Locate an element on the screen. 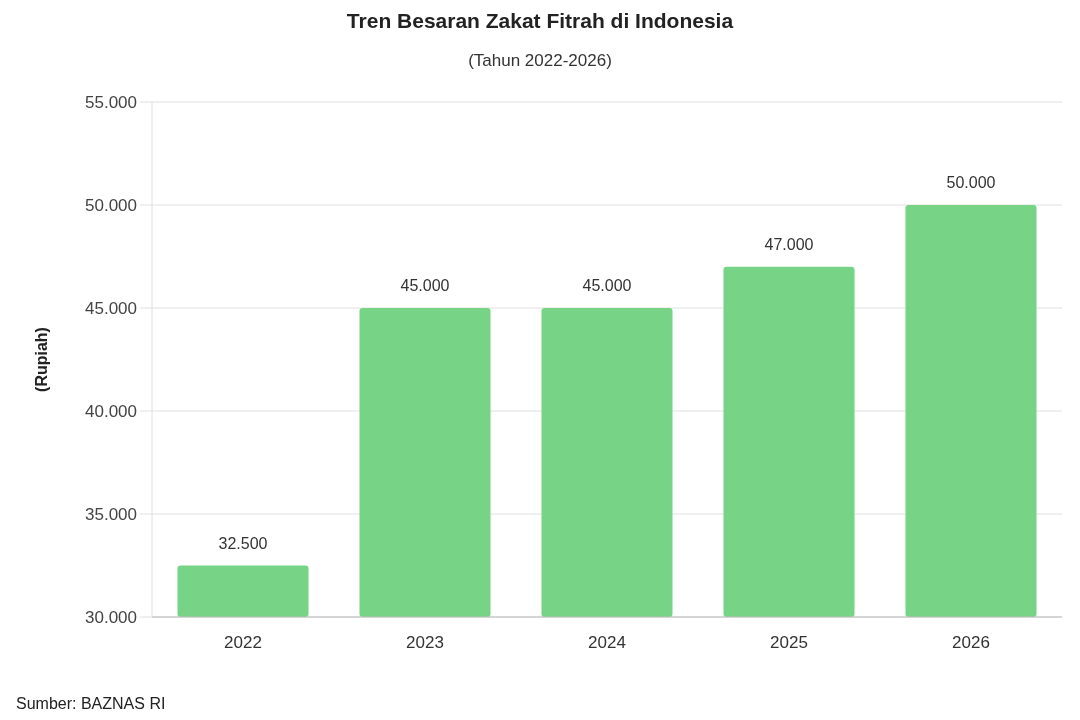 This screenshot has height=720, width=1080. y-tick-label: 35.000 is located at coordinates (111, 514).